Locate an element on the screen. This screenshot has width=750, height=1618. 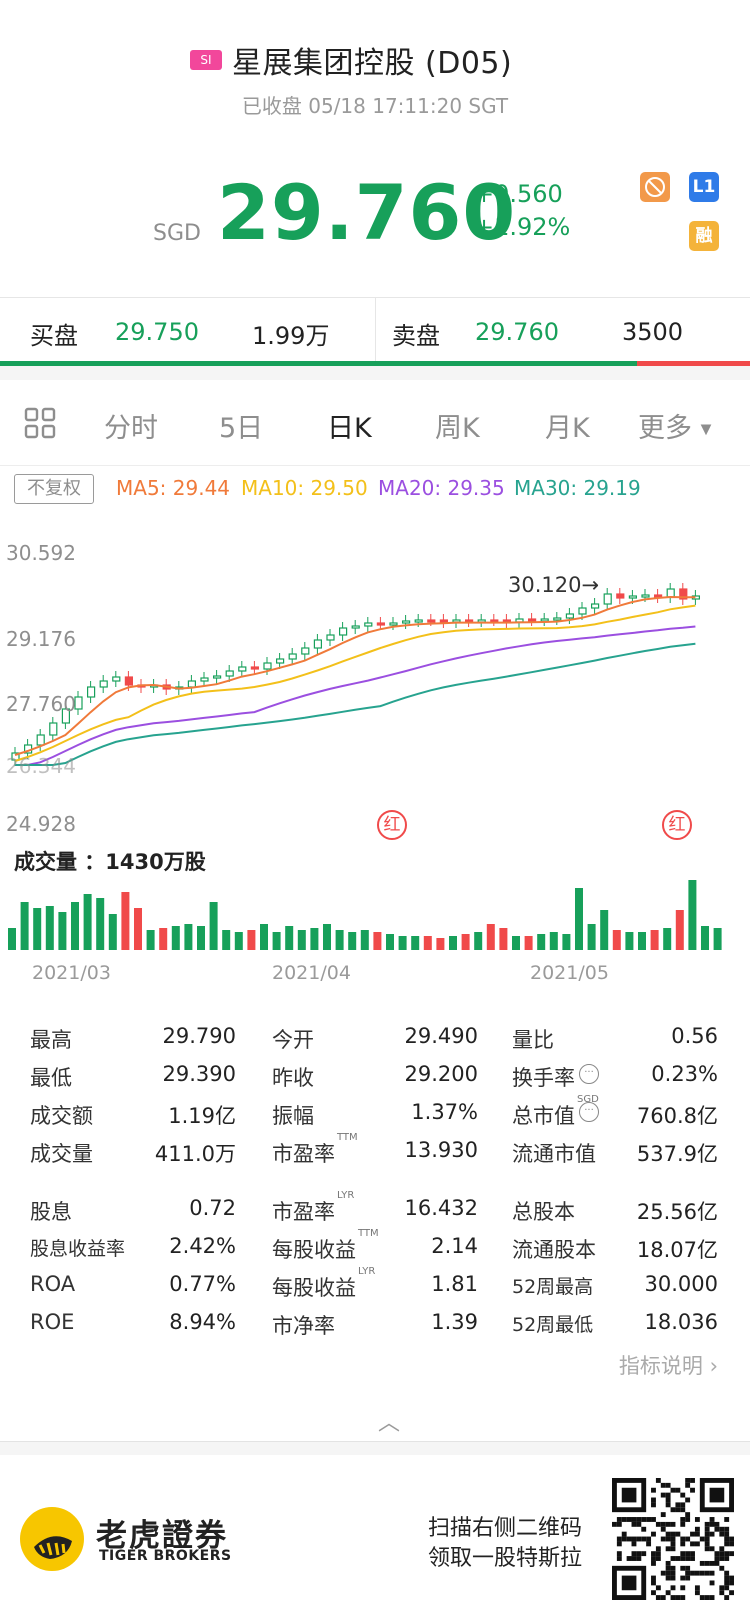
bid-ask-divider is located at coordinates (375, 329).